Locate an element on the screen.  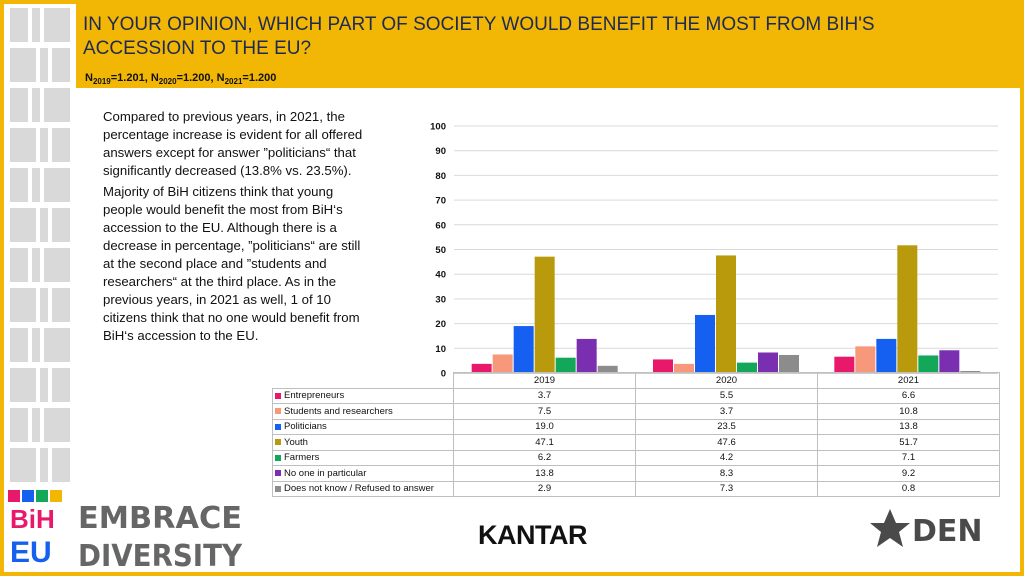
data-label: 2.9 is located at coordinates (544, 488).